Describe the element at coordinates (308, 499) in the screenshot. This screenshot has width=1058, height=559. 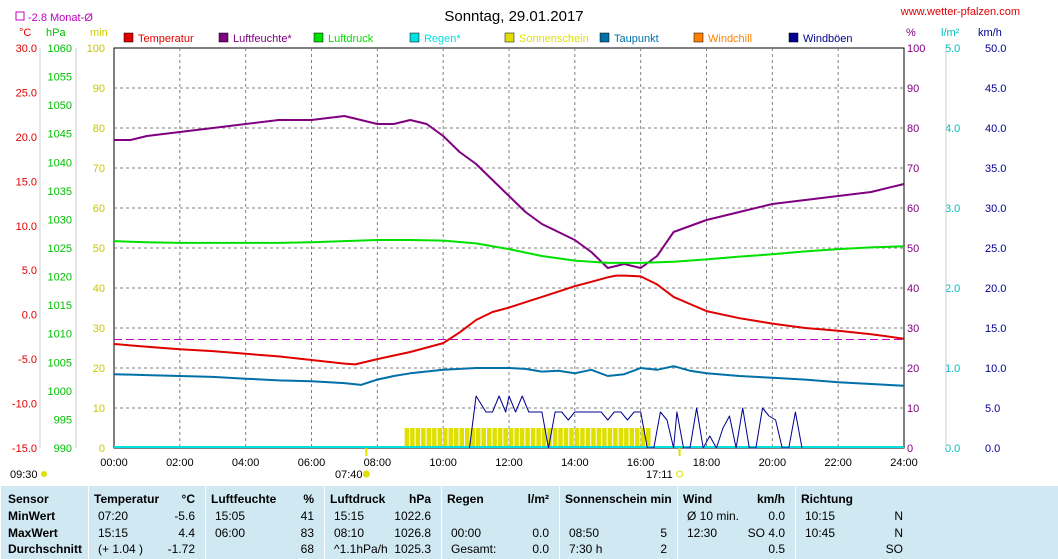
I see `table-header-unit: %` at that location.